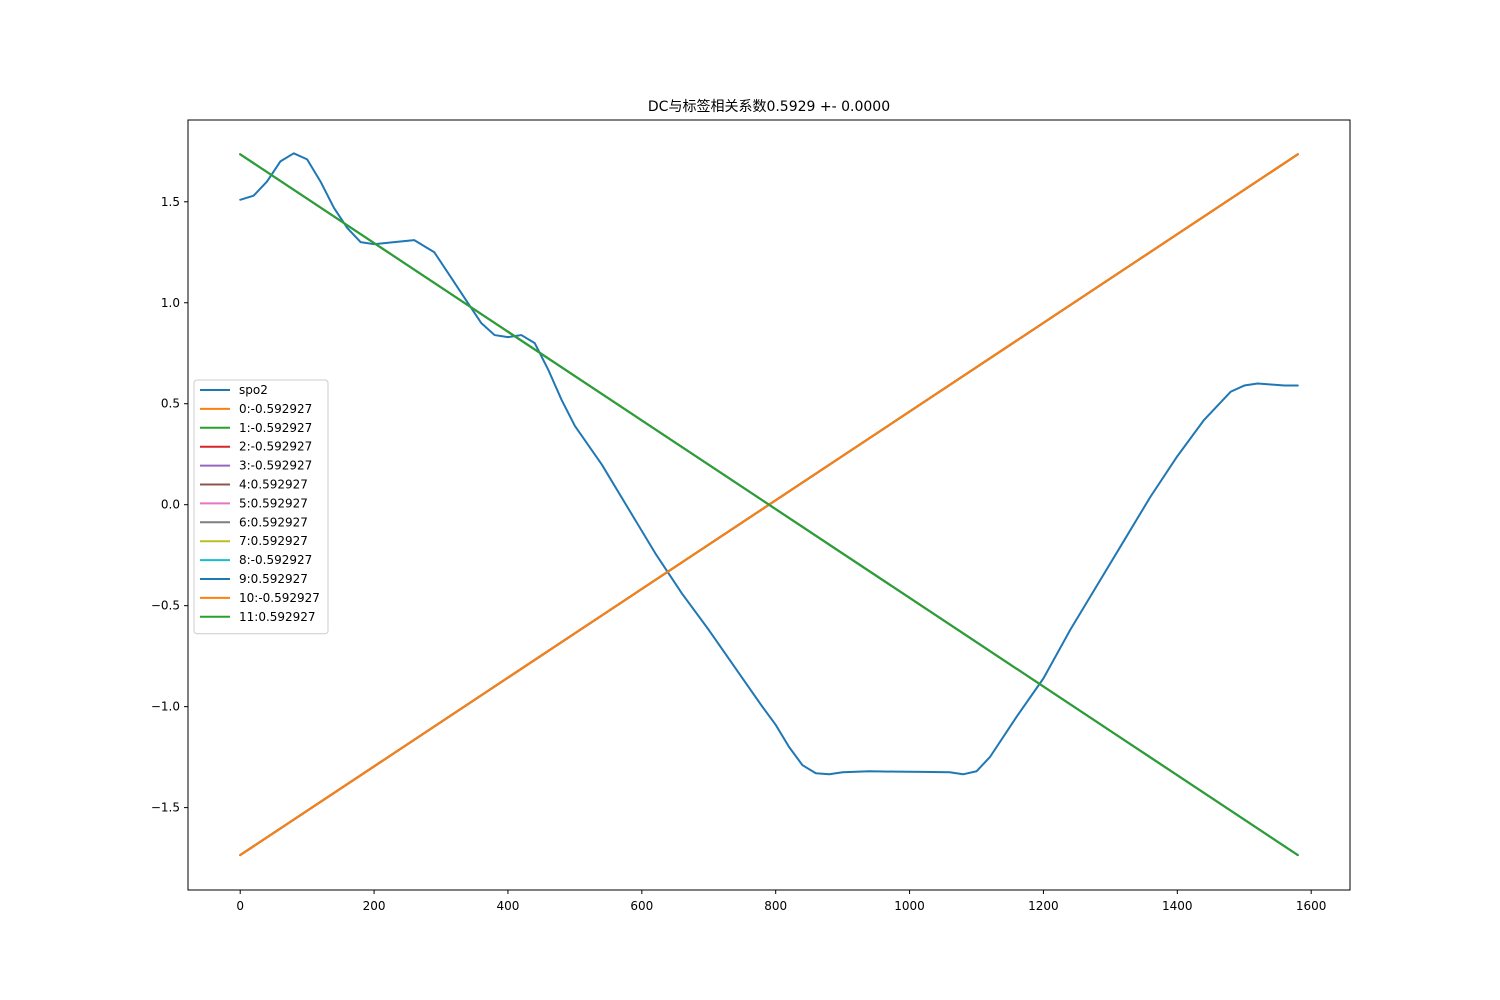  I want to click on legend-label-11: 10:-0.592927, so click(279, 598).